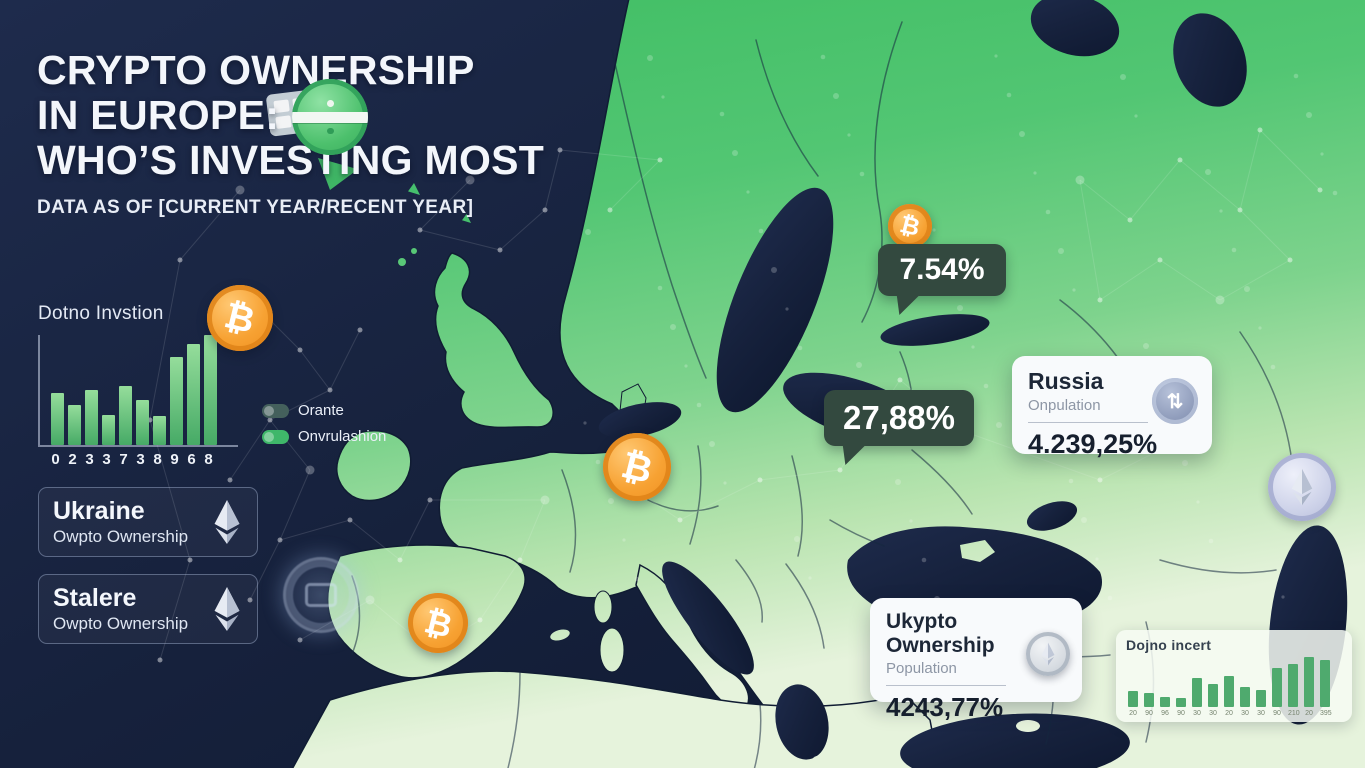 The height and width of the screenshot is (768, 1365). I want to click on land-north-africa, so click(615, 719).